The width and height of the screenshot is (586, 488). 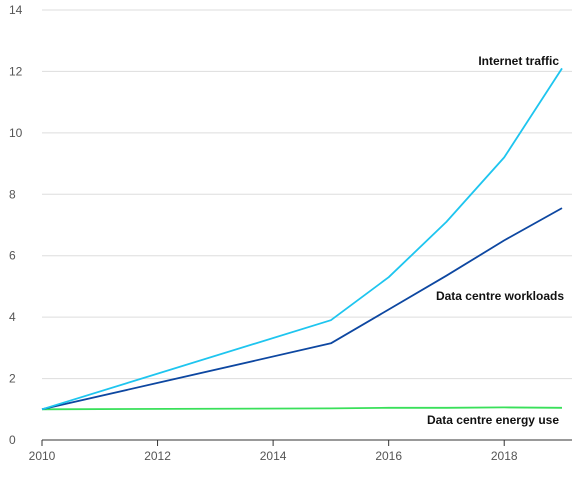 I want to click on x-axis-ticks: 2010 2012 2014 2016 2018, so click(x=273, y=451).